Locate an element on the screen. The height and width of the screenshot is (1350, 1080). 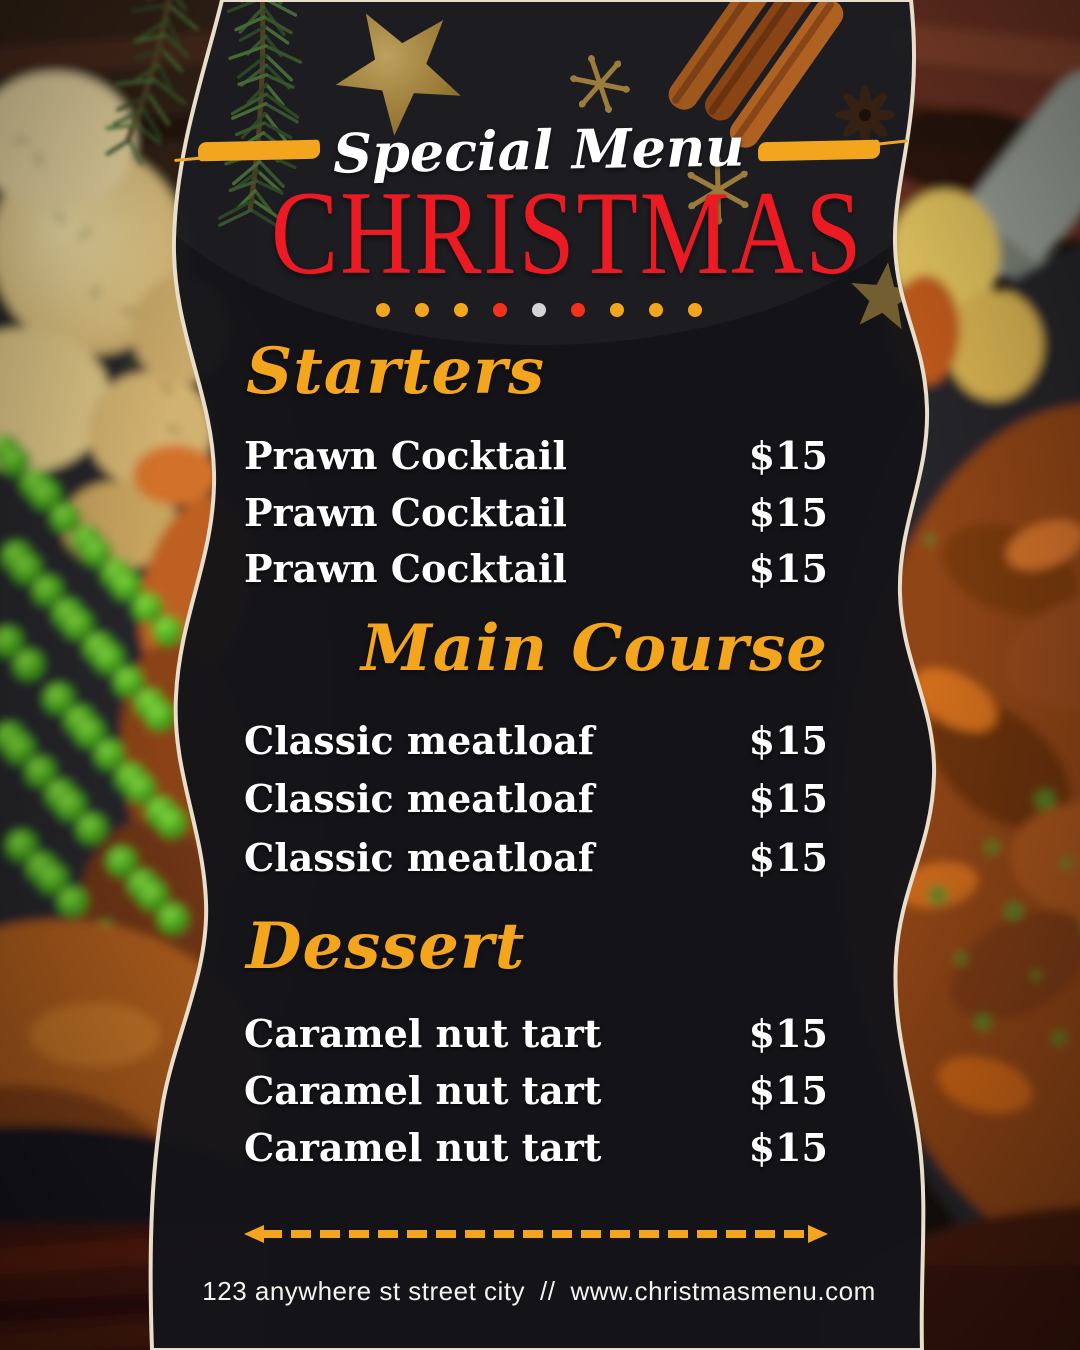
pine-branch-icon is located at coordinates (152, 82).